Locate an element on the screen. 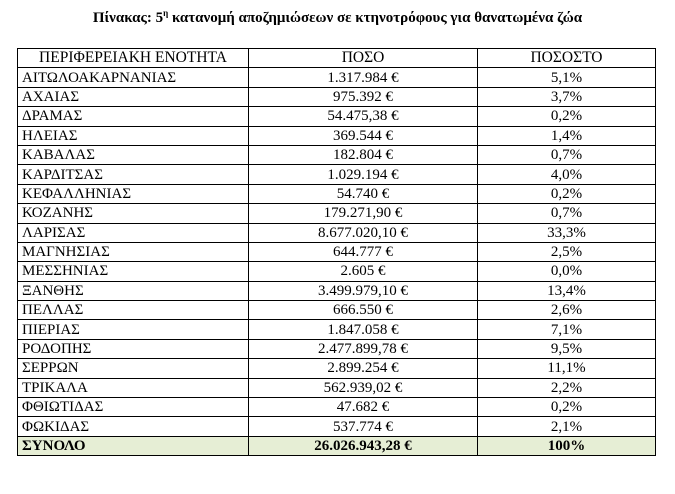 The height and width of the screenshot is (494, 675). table-row: ΜΑΓΝΗΣΙΑΣ 644.777 €2,5% is located at coordinates (336, 252).